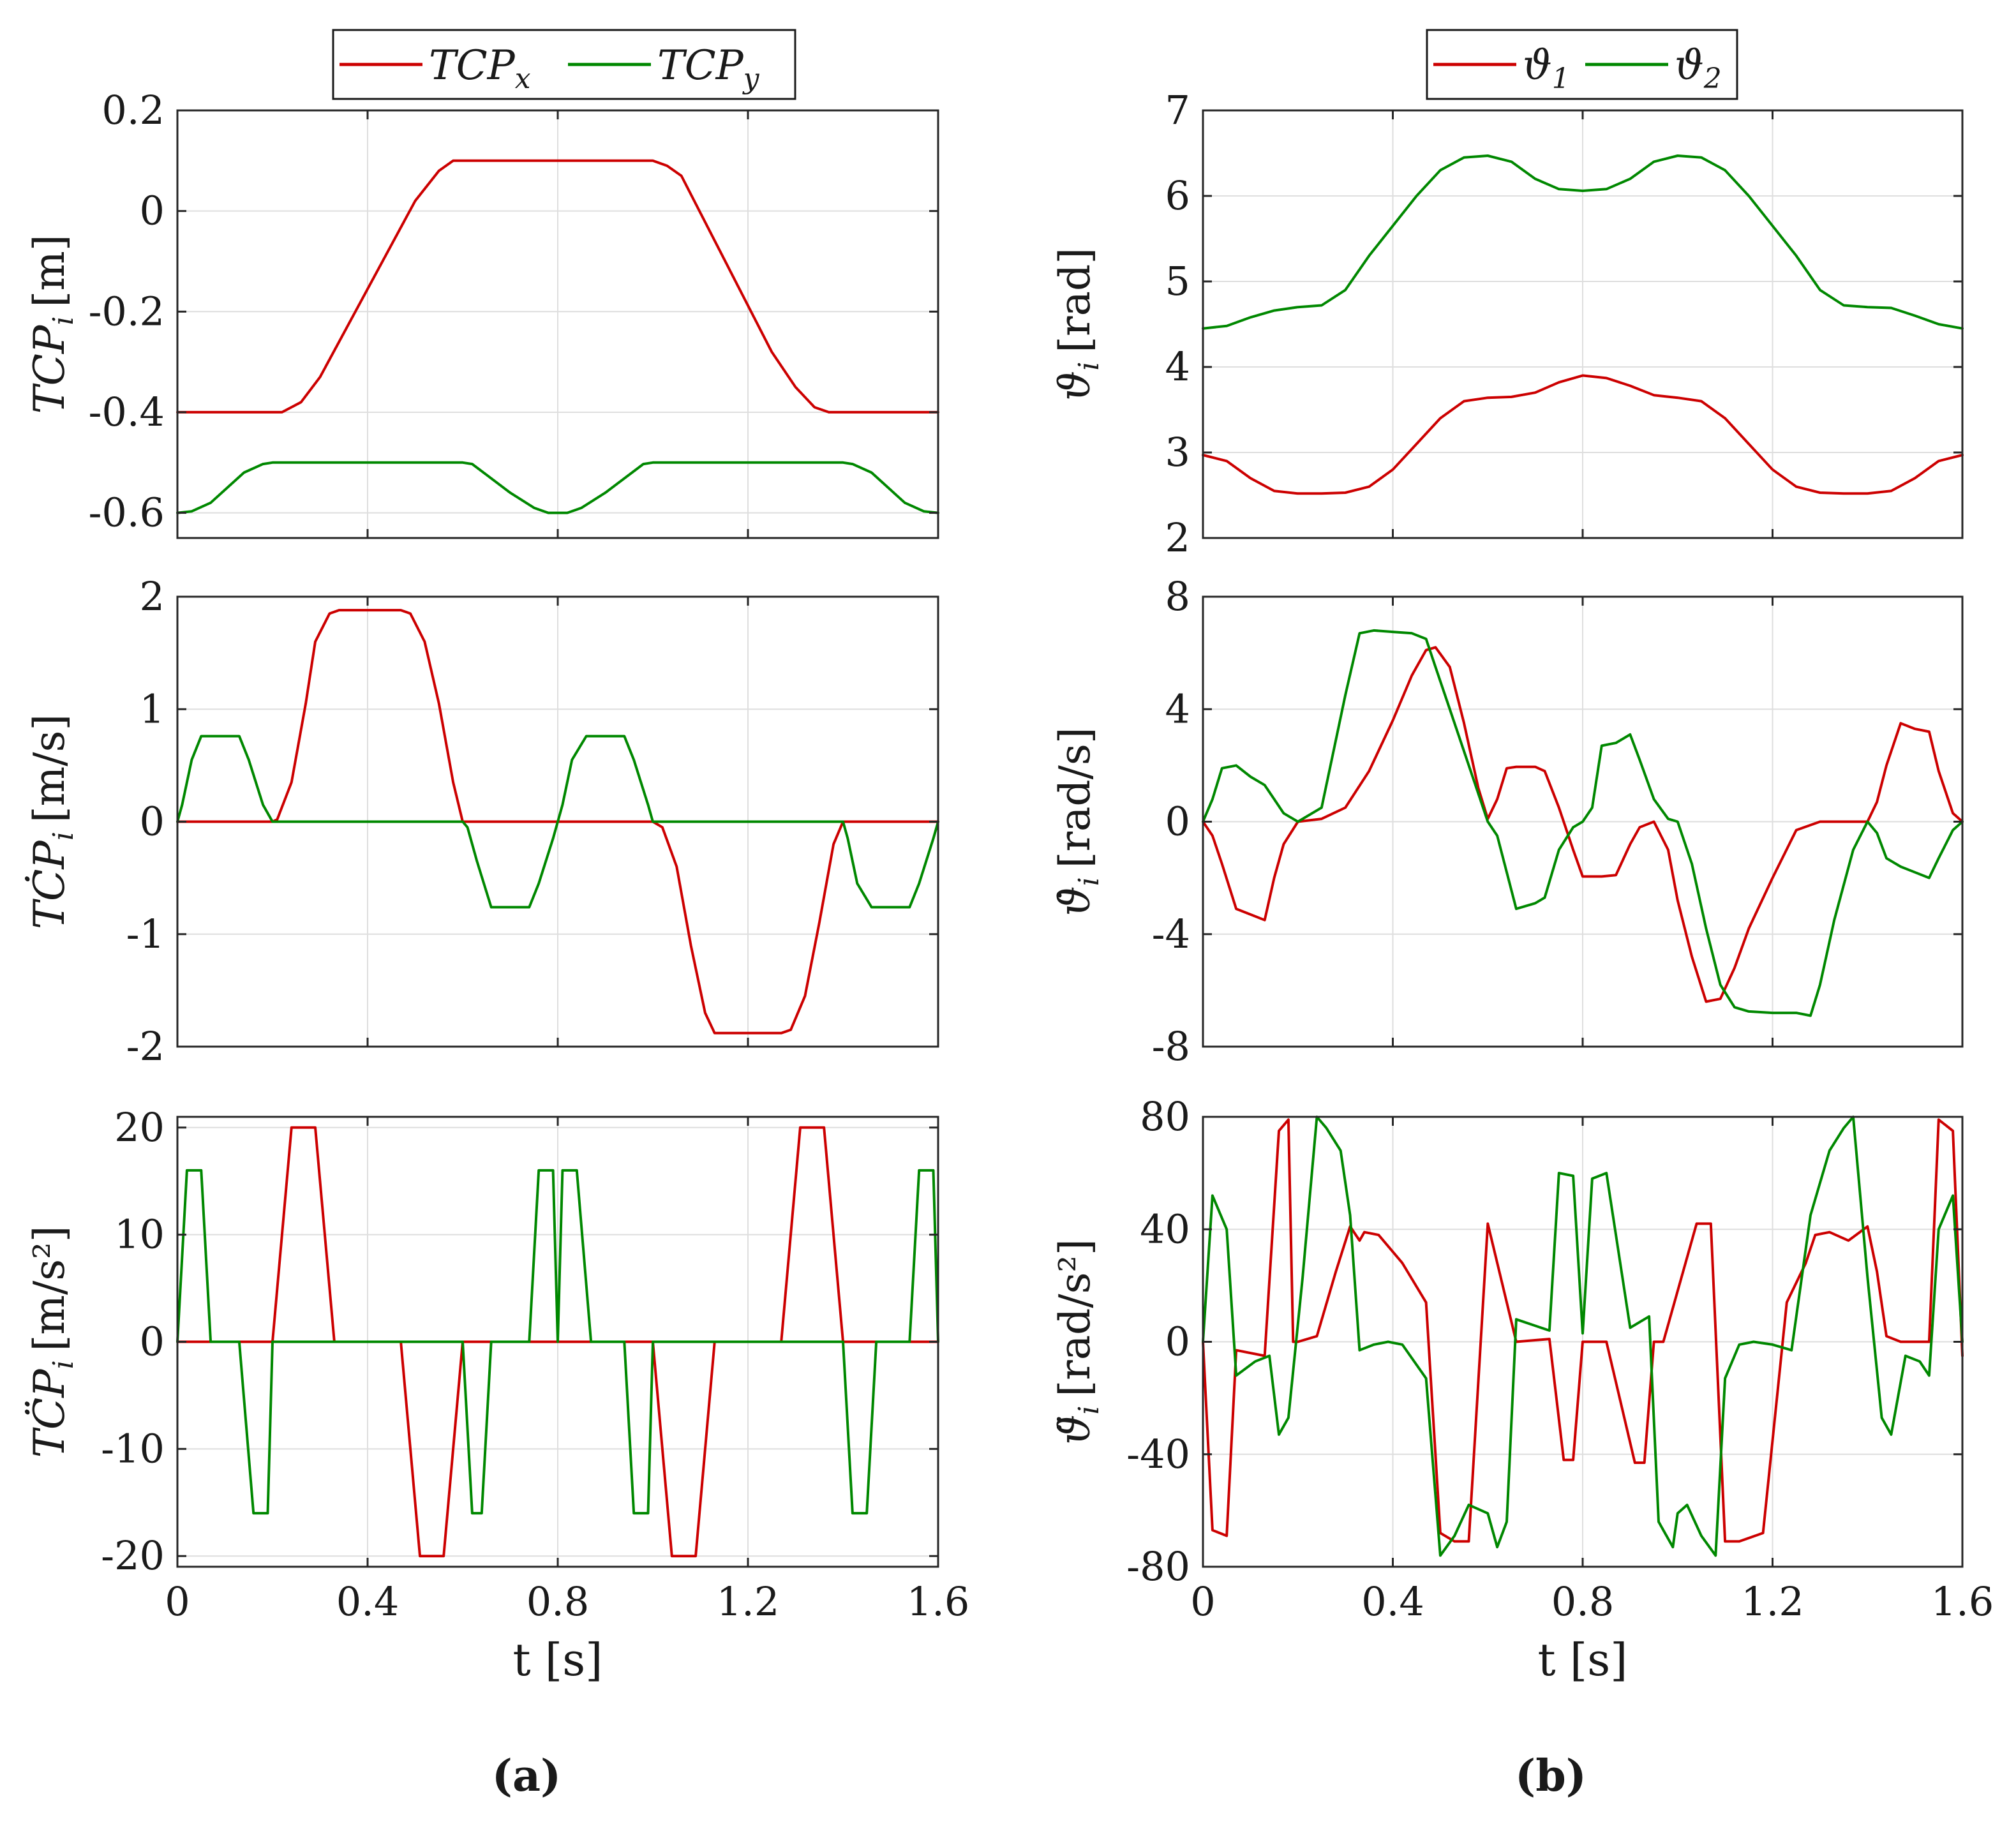  I want to click on y-tick-label: -0.6, so click(127, 512).